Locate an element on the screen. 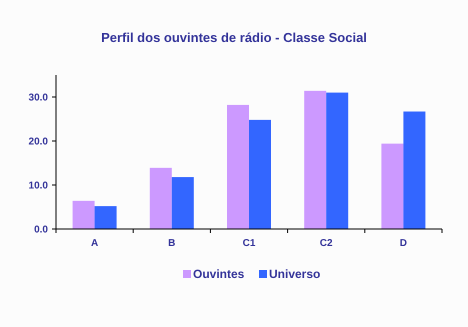  y-tick-label: 0.0 is located at coordinates (41, 230).